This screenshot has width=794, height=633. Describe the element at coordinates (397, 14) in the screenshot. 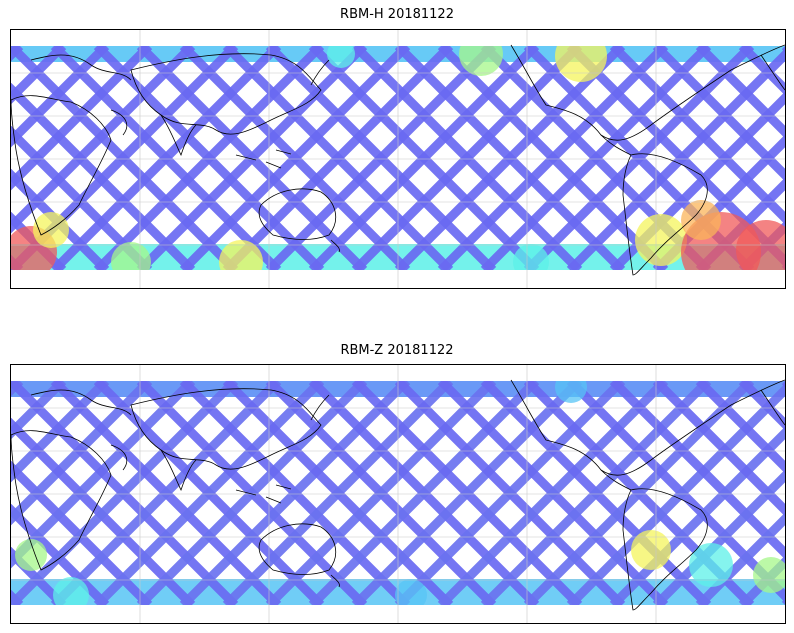

I see `panel-title-rbm-h: RBM-H 20181122` at that location.